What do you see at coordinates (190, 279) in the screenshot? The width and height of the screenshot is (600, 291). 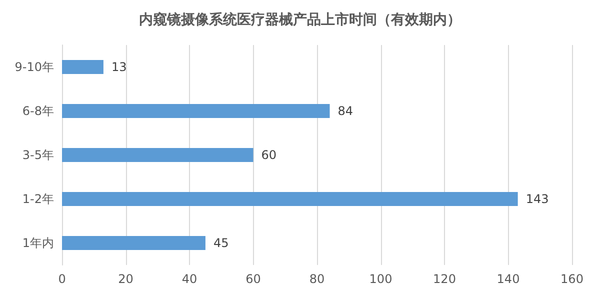 I see `x-tick-label: 40` at bounding box center [190, 279].